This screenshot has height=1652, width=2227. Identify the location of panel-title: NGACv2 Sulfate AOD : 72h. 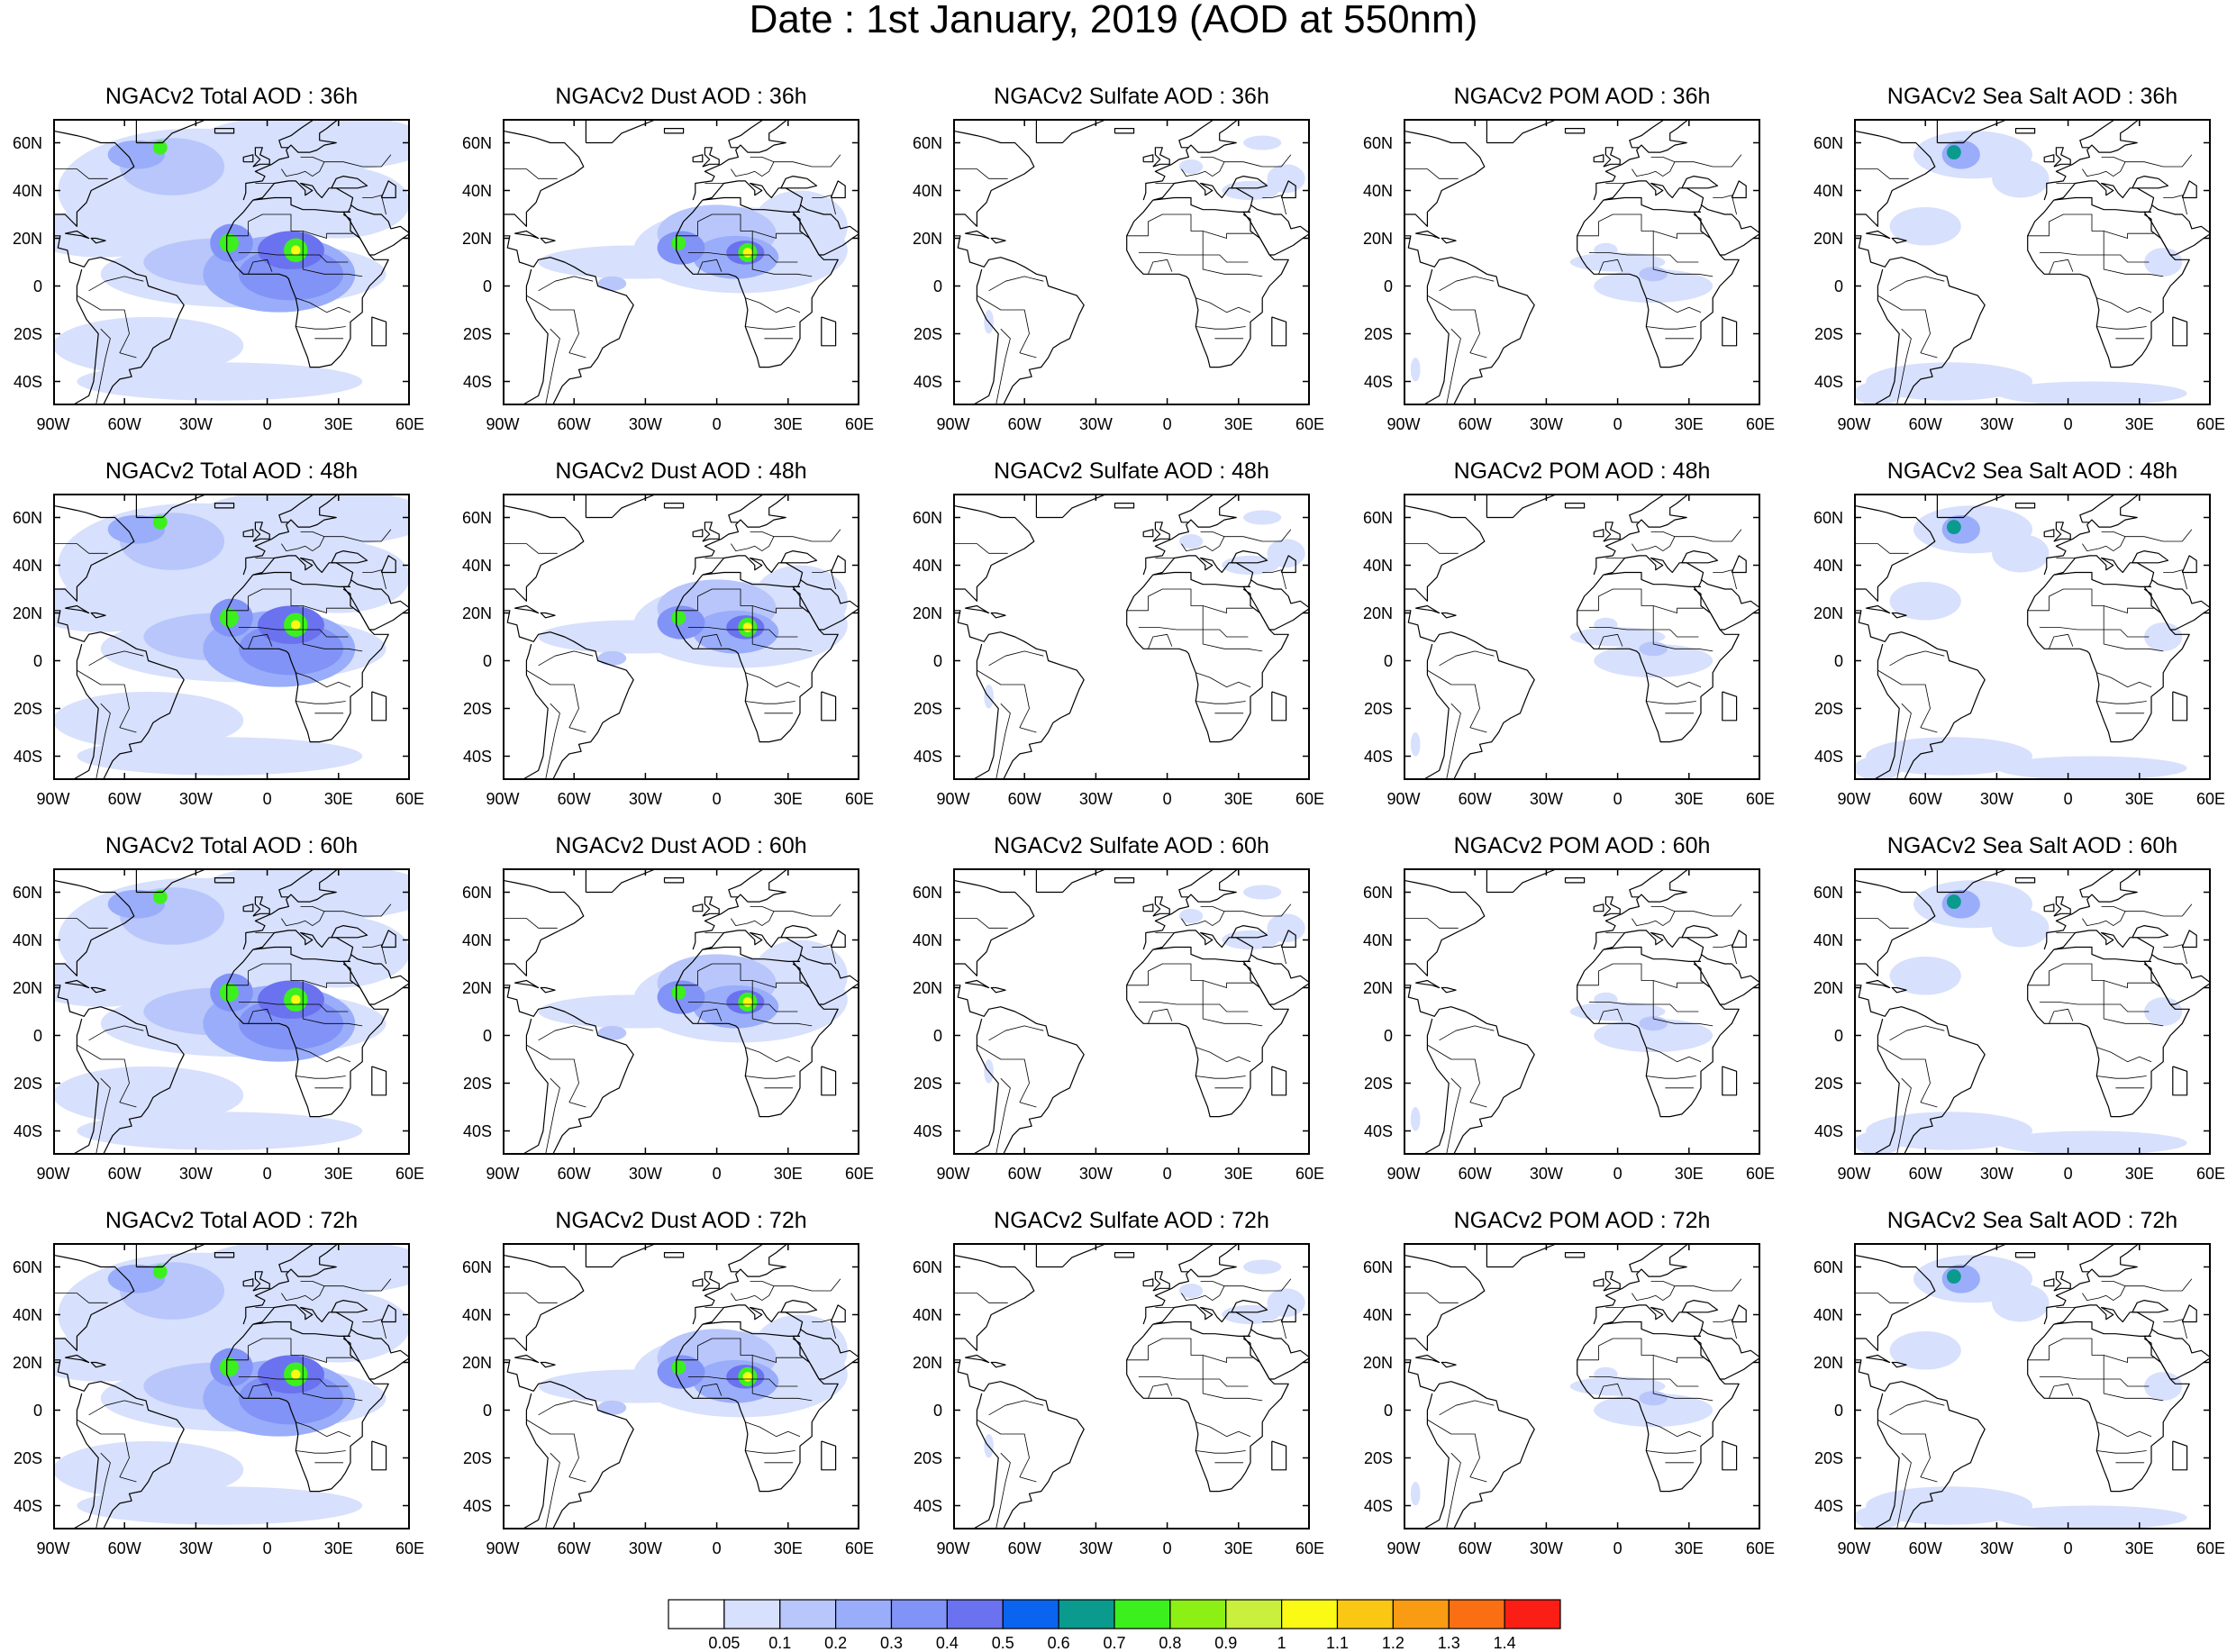
(1131, 1220).